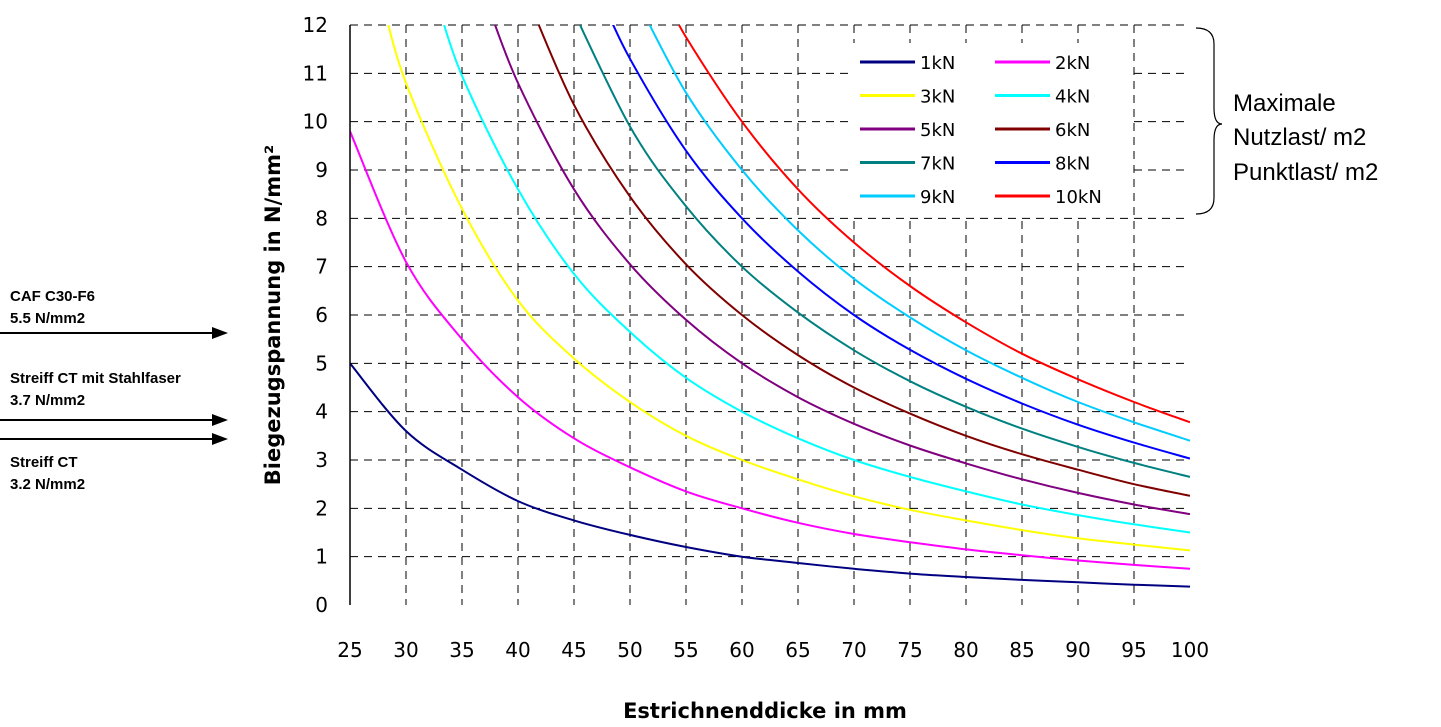 The width and height of the screenshot is (1441, 727). What do you see at coordinates (273, 315) in the screenshot?
I see `y-axis-title: Biegezugspannung in N/mm²` at bounding box center [273, 315].